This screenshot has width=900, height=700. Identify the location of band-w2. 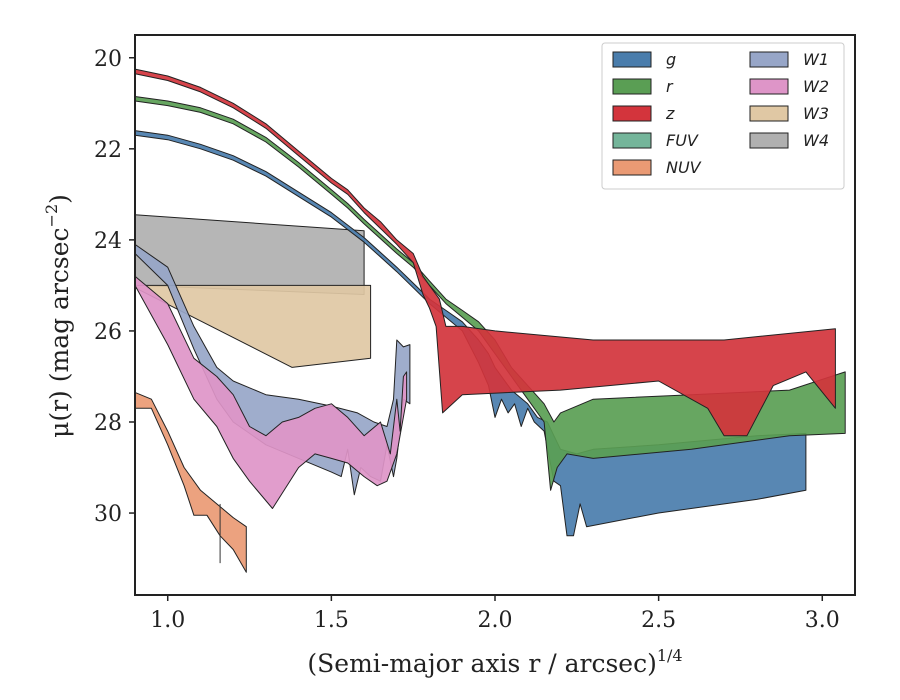
(271, 392).